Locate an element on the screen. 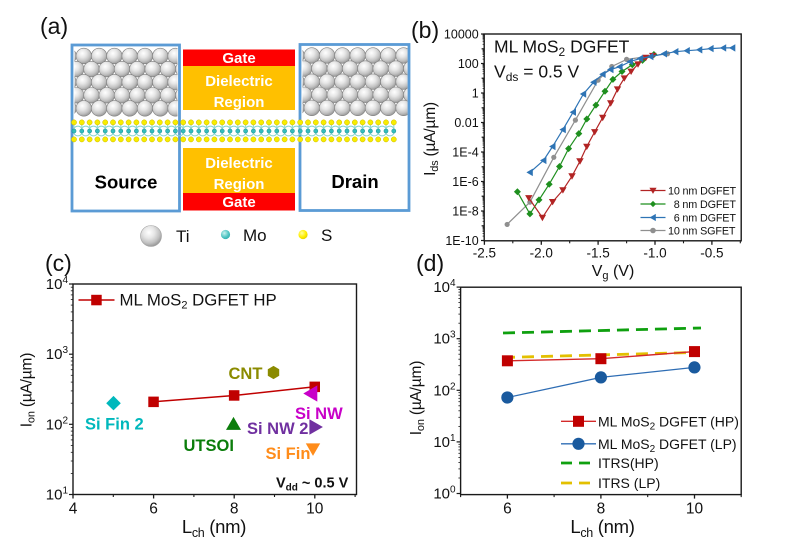 The height and width of the screenshot is (544, 800). svg-text: Ti is located at coordinates (183, 236).